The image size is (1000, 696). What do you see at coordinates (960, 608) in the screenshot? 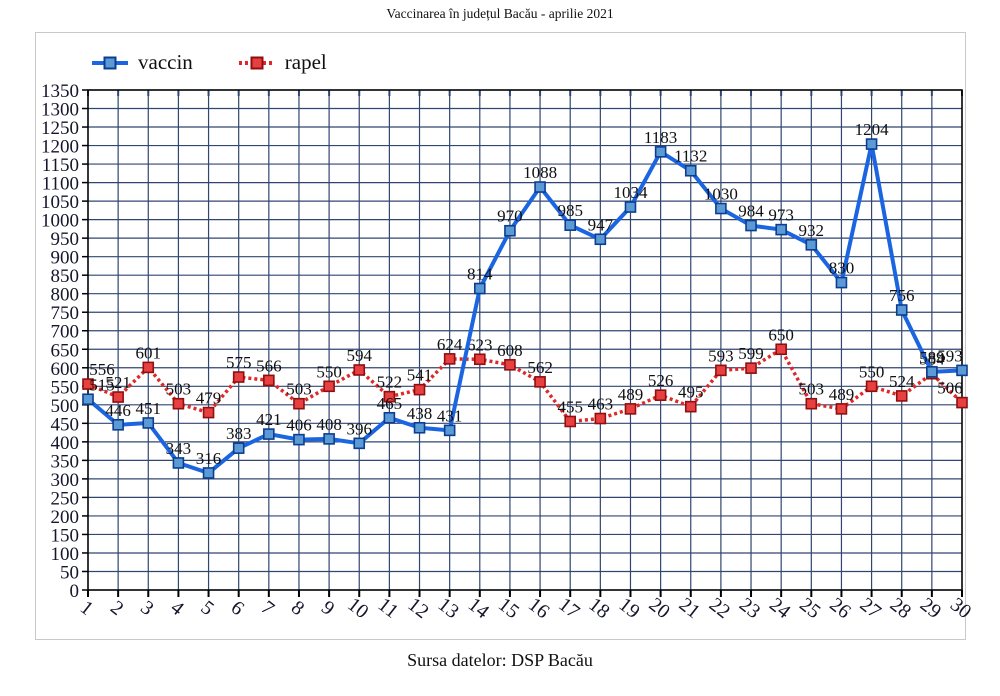
I see `svg-text: 30` at bounding box center [960, 608].